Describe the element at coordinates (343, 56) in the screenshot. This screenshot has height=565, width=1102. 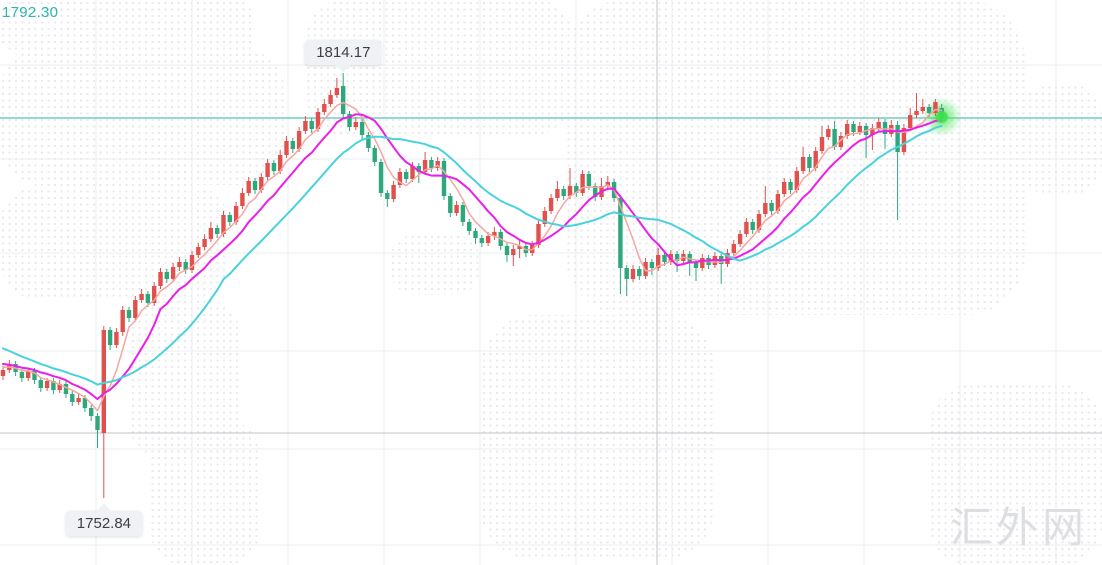
I see `high-price-tooltip: 1814.17` at that location.